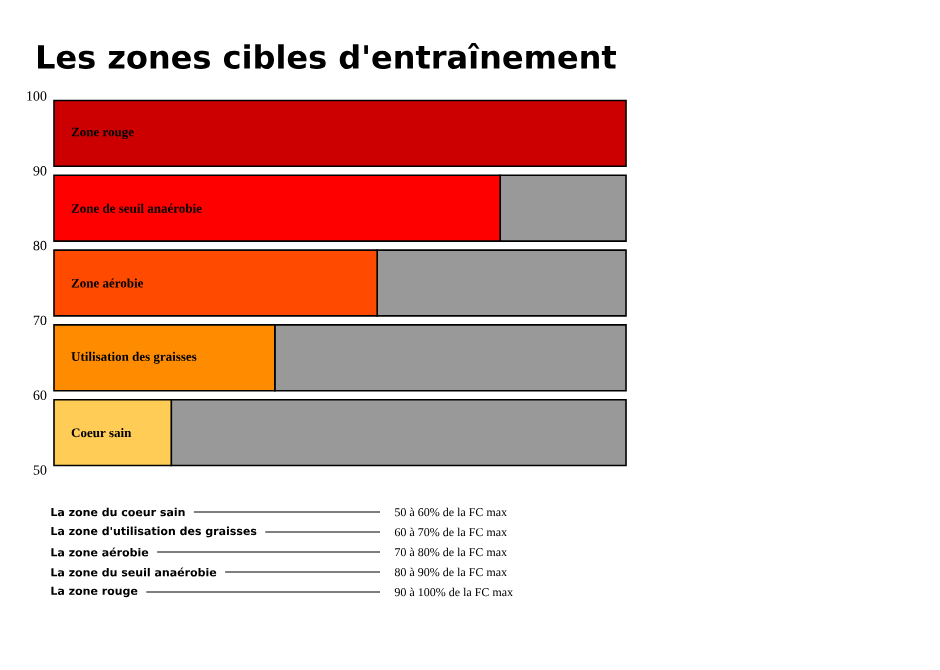 This screenshot has width=940, height=670. I want to click on bar, so click(340, 133).